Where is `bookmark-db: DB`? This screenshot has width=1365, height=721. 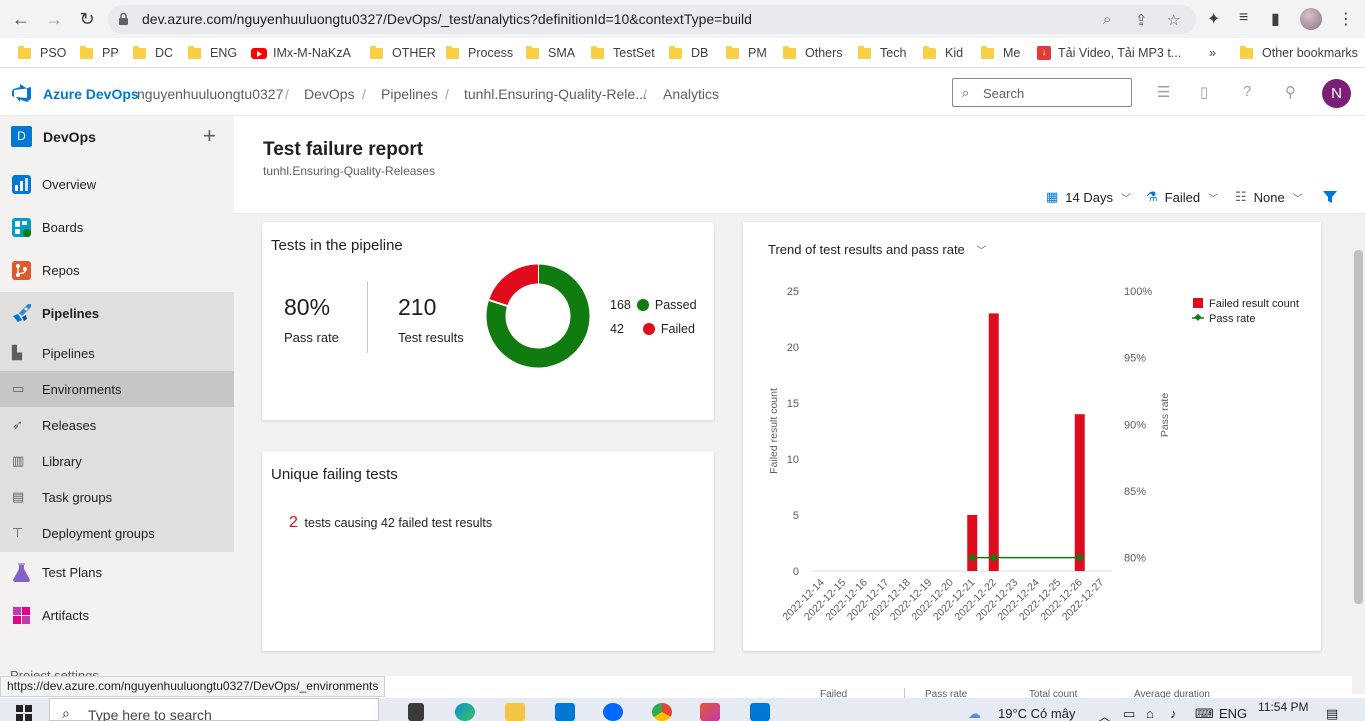 bookmark-db: DB is located at coordinates (688, 53).